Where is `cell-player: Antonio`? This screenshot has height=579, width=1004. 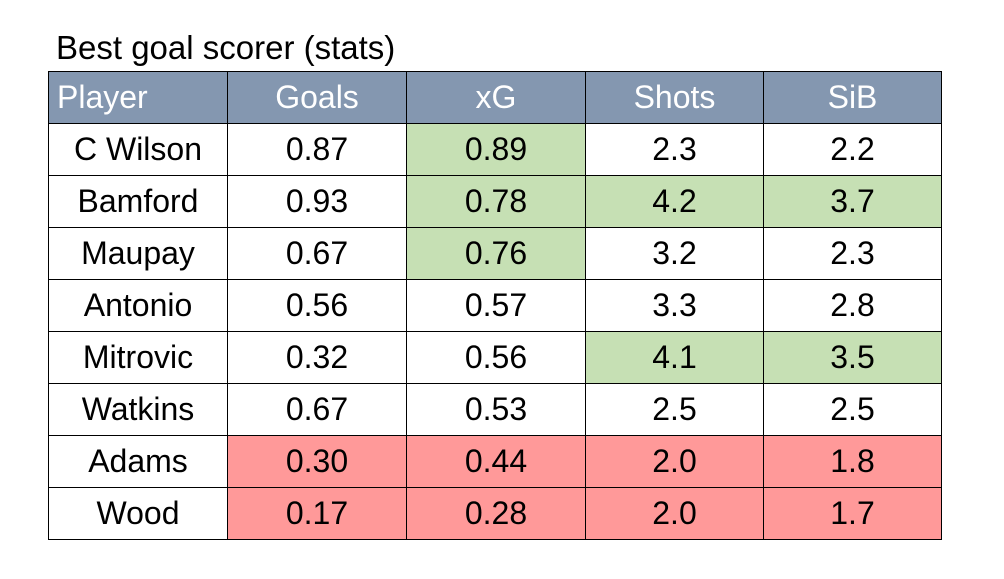
cell-player: Antonio is located at coordinates (138, 305).